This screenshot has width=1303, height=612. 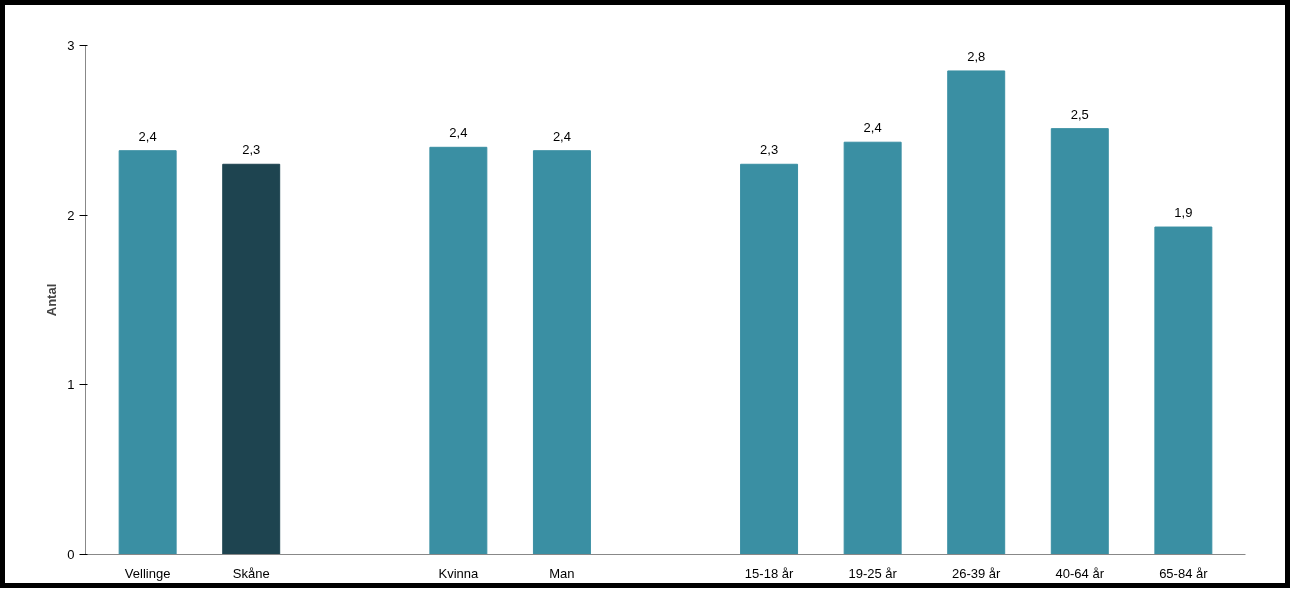 What do you see at coordinates (562, 573) in the screenshot?
I see `x-tick-label: Man` at bounding box center [562, 573].